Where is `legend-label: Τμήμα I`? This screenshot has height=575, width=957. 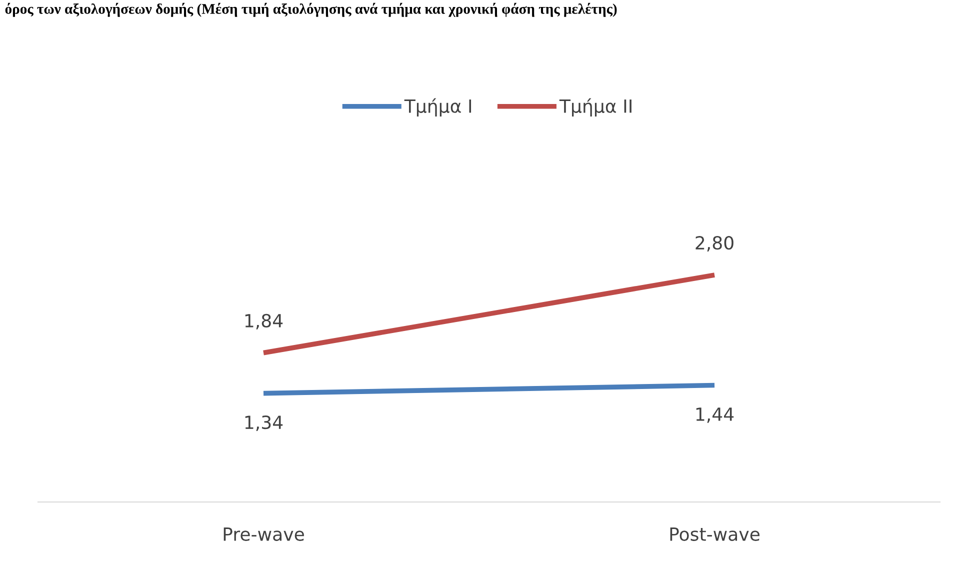 legend-label: Τμήμα I is located at coordinates (438, 107).